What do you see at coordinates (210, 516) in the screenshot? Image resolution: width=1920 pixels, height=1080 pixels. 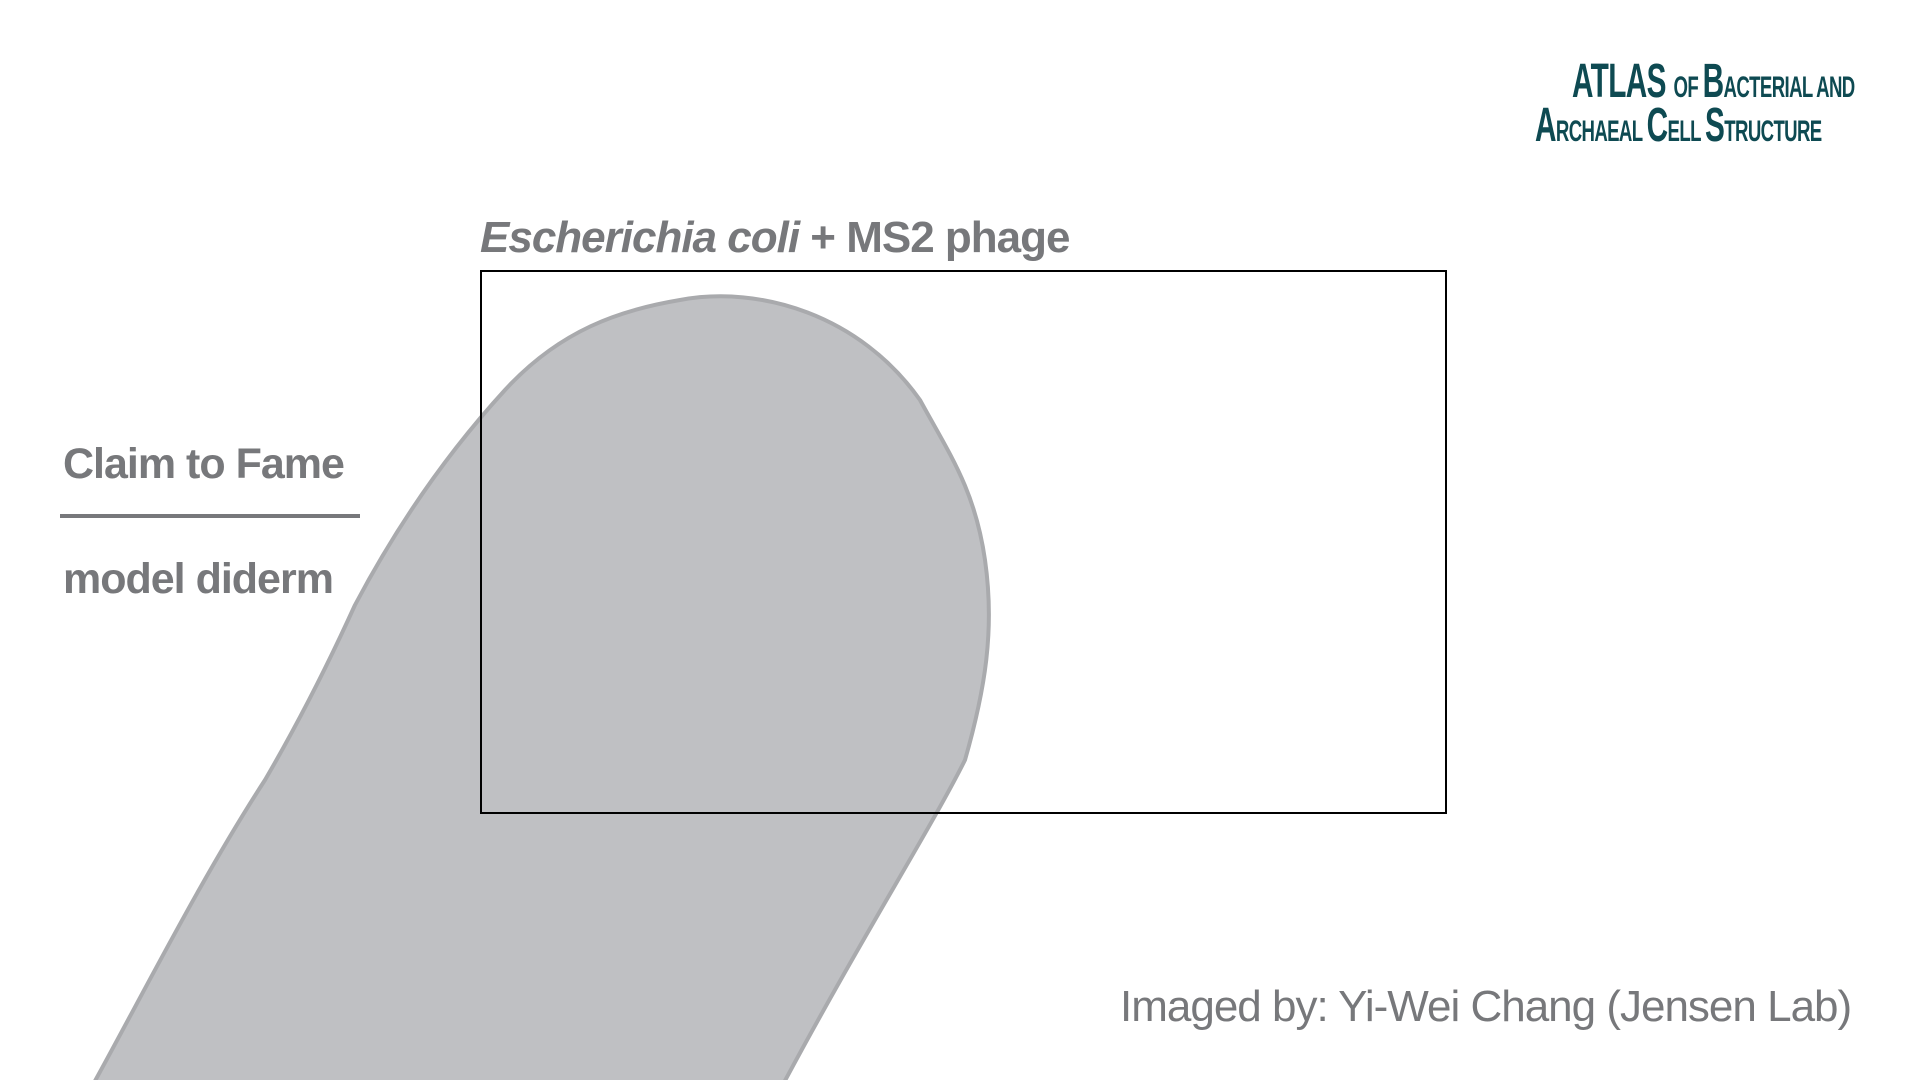 I see `claim-to-fame-divider` at bounding box center [210, 516].